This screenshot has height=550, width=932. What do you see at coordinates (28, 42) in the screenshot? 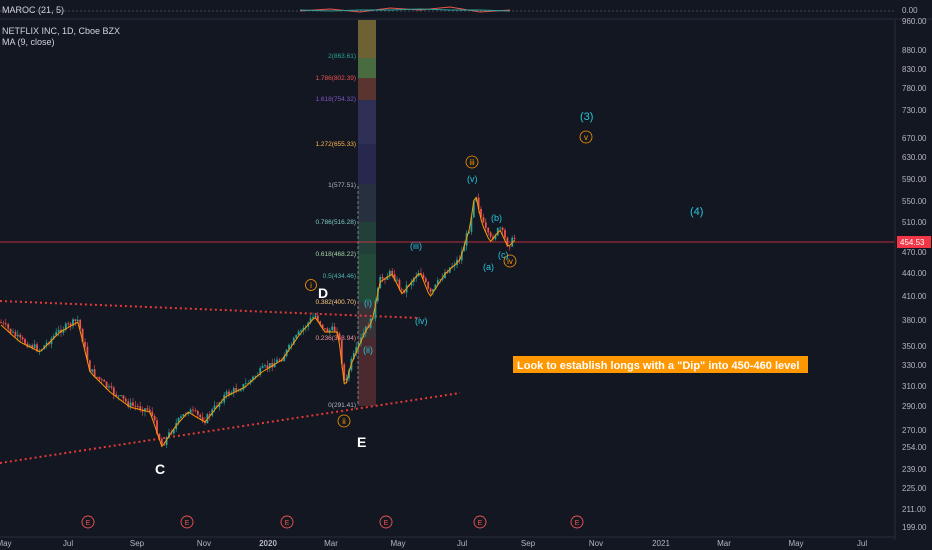
I see `ma-label: MA (9, close)` at bounding box center [28, 42].